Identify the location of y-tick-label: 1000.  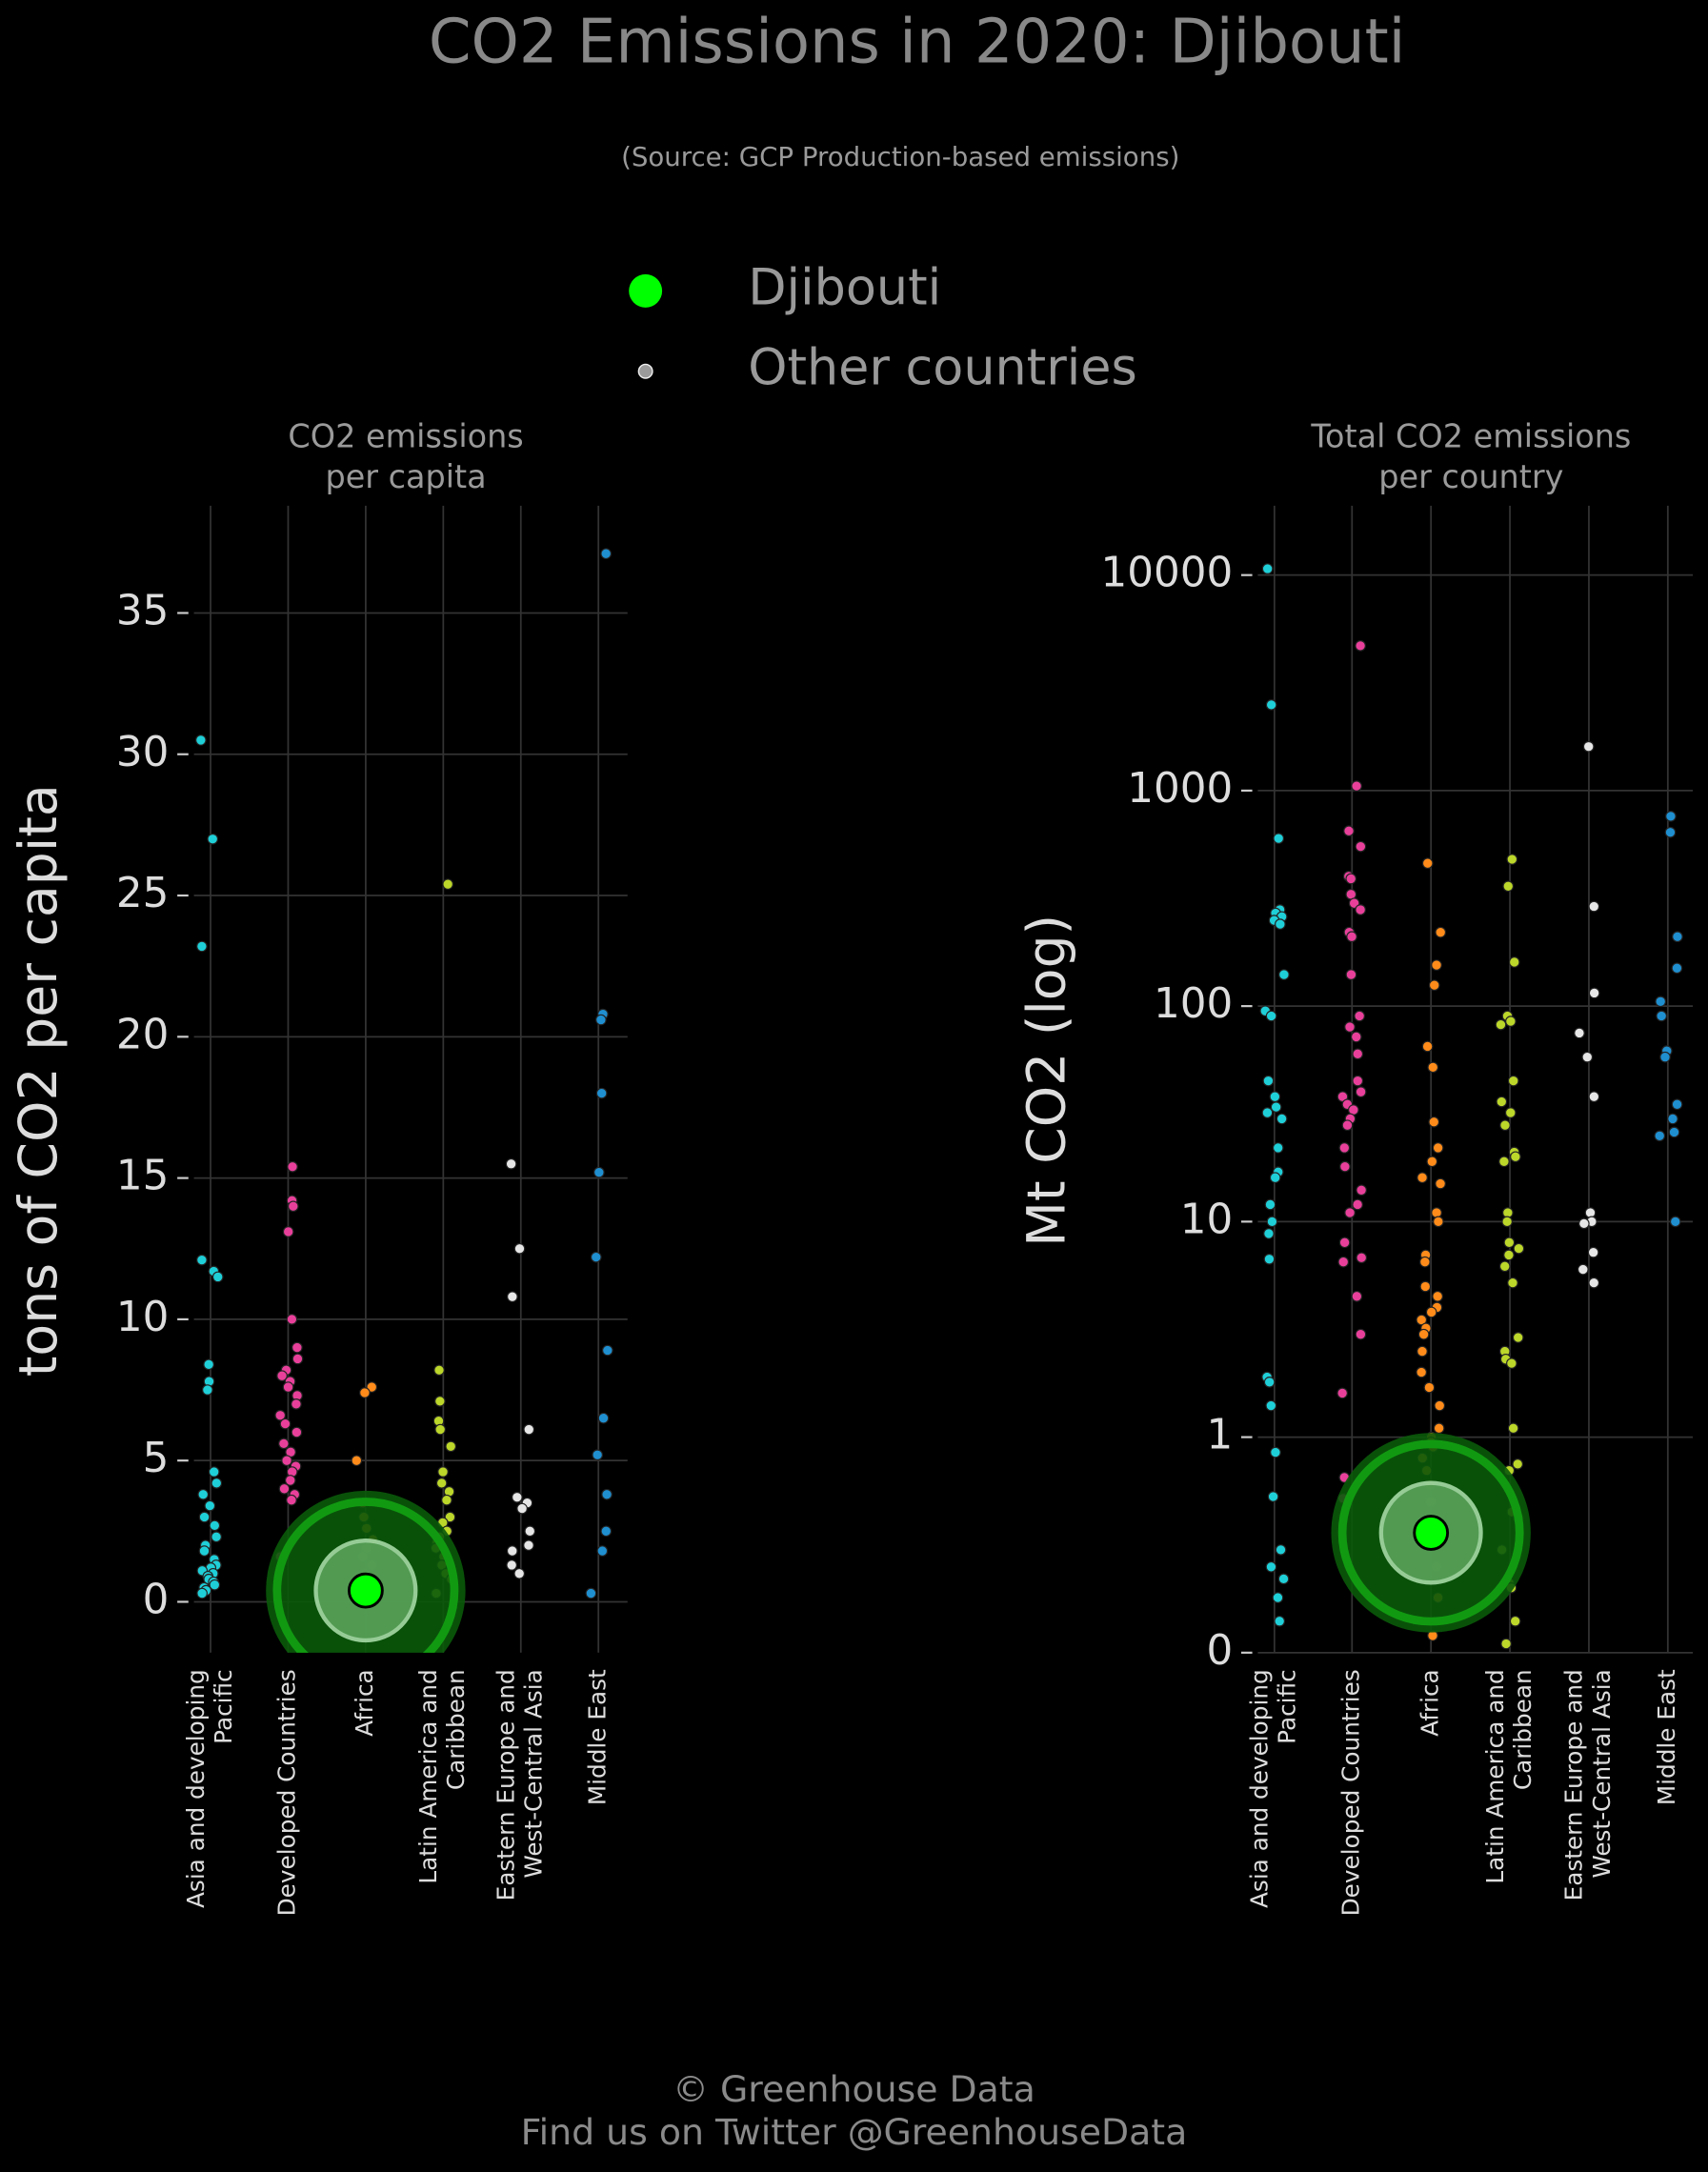
(1180, 789).